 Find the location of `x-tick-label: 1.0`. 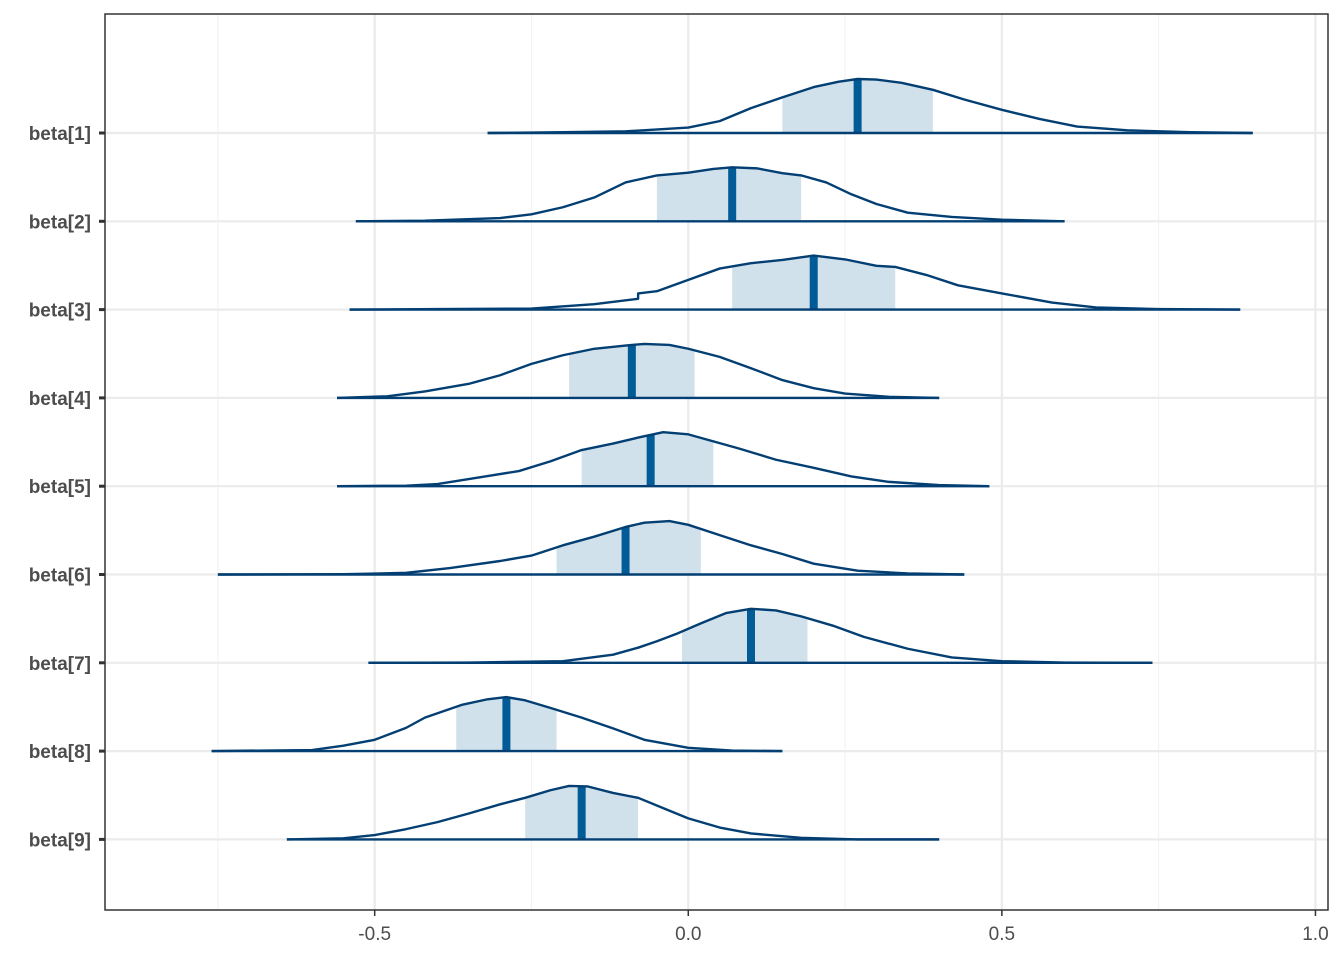

x-tick-label: 1.0 is located at coordinates (1315, 934).